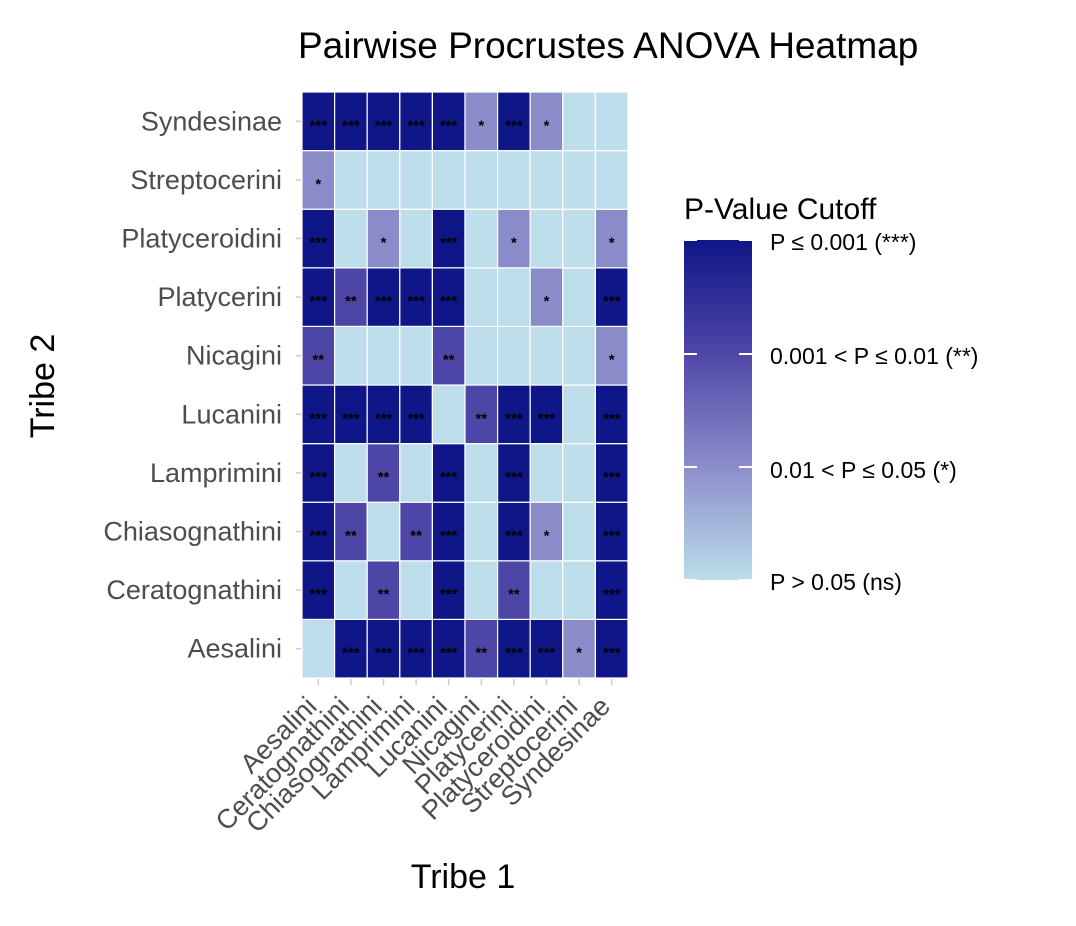  I want to click on legend-title: P-Value Cutoff, so click(780, 209).